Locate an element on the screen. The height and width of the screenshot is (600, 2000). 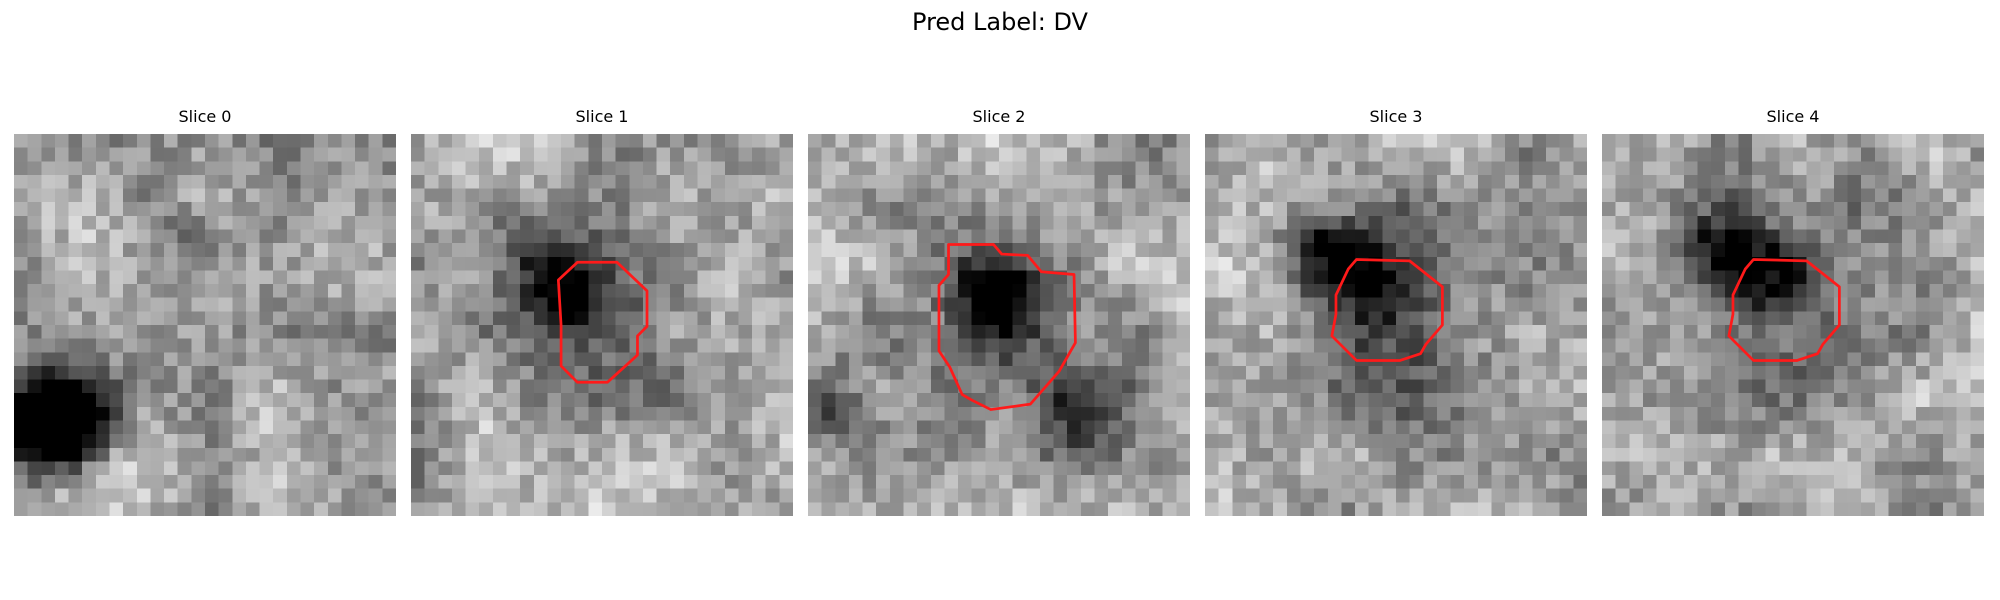
figure-title: Pred Label: DV is located at coordinates (1000, 22).